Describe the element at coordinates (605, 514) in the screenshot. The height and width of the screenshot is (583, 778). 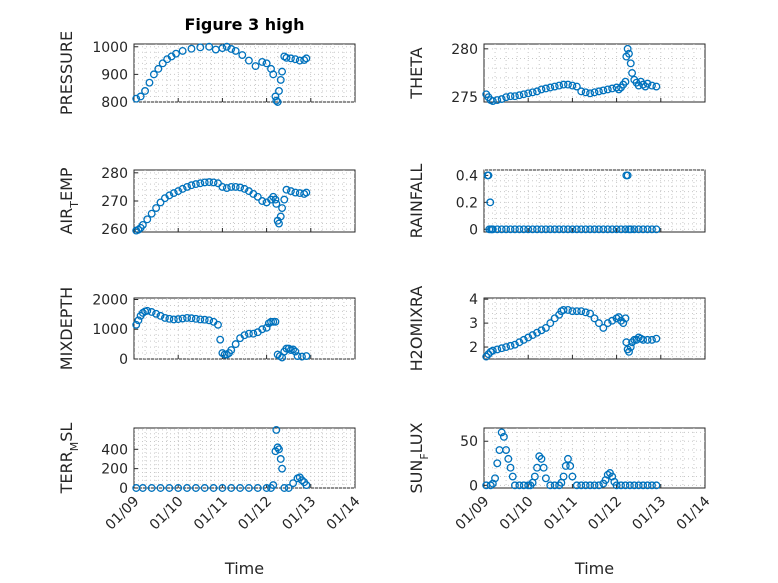
I see `x-tick-label: 01/12` at that location.